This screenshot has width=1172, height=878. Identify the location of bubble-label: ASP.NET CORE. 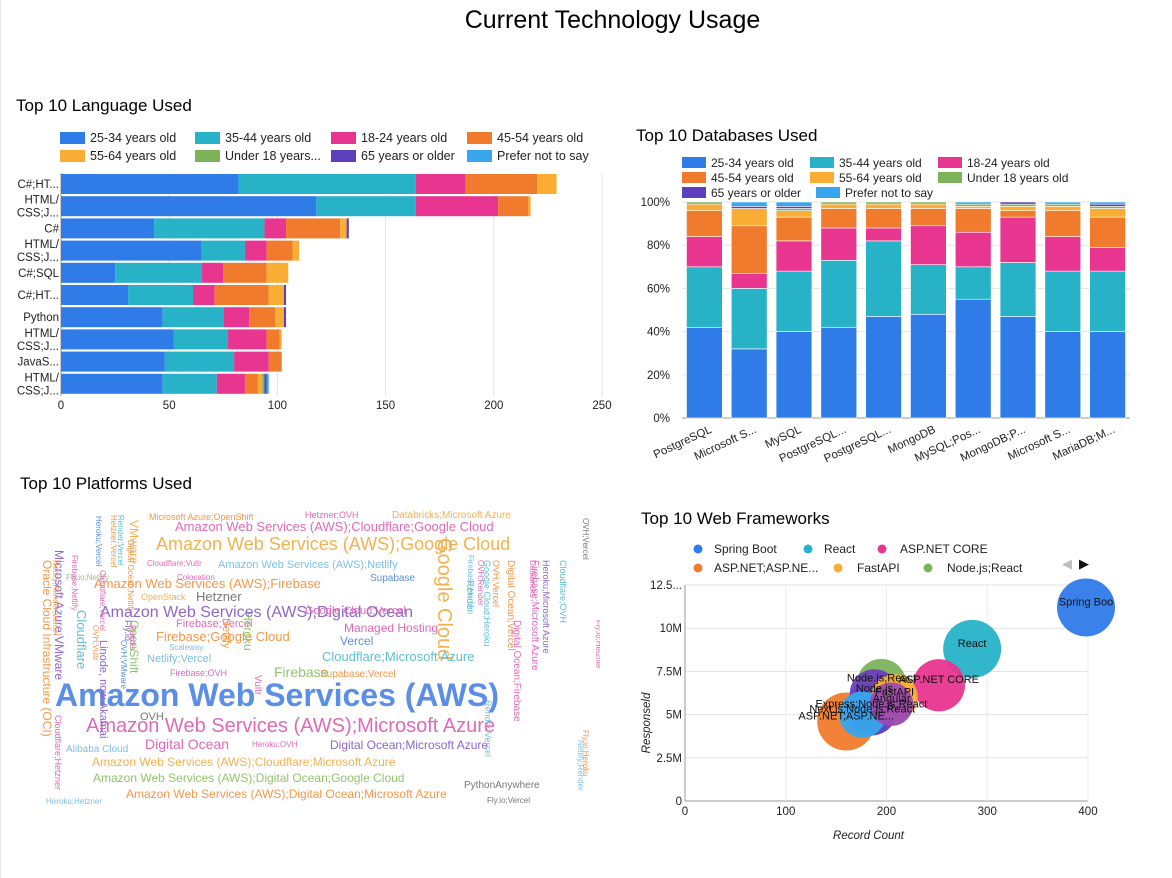
(939, 680).